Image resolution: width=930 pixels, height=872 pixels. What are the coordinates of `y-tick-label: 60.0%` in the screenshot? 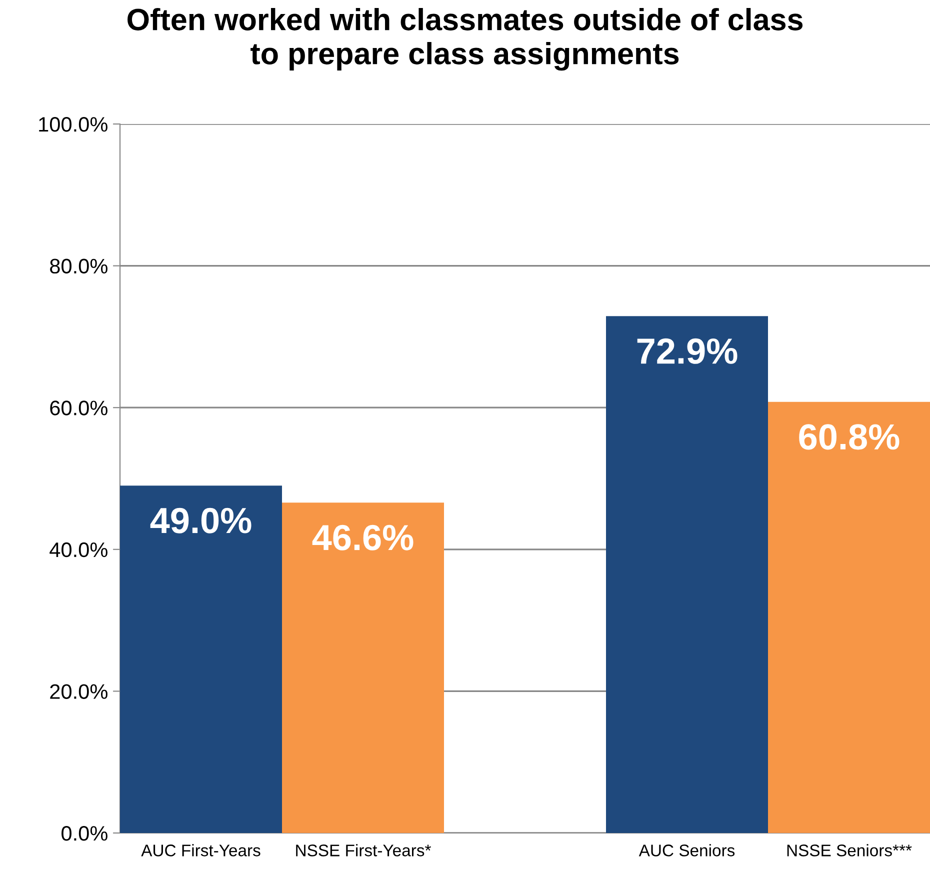 It's located at (79, 408).